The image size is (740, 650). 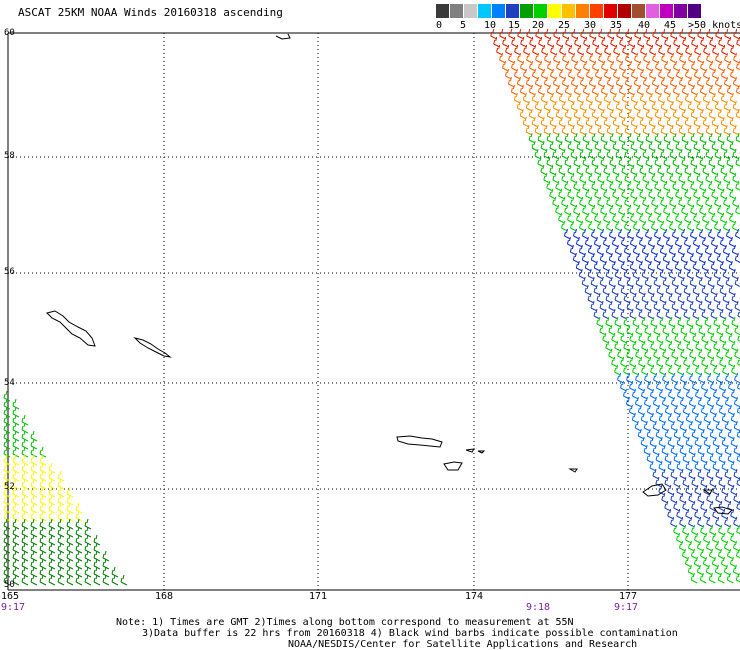 What do you see at coordinates (9, 487) in the screenshot?
I see `lat-label: 52` at bounding box center [9, 487].